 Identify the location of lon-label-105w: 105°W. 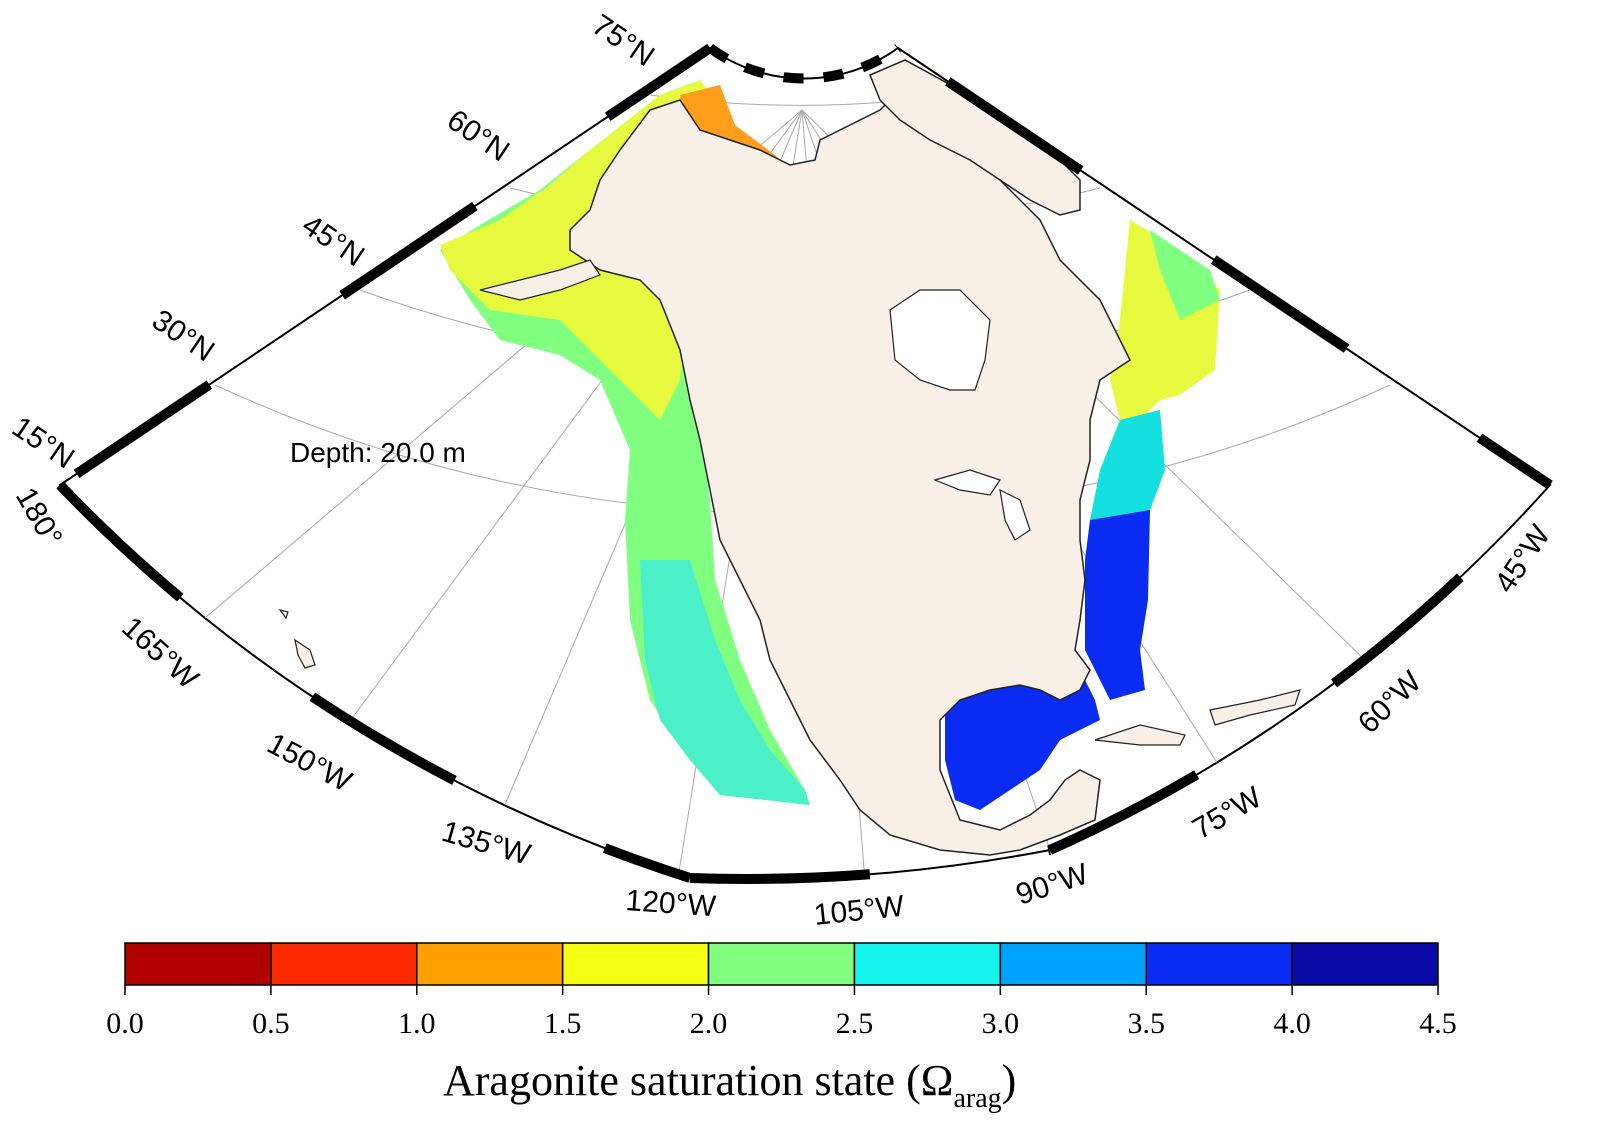
(859, 911).